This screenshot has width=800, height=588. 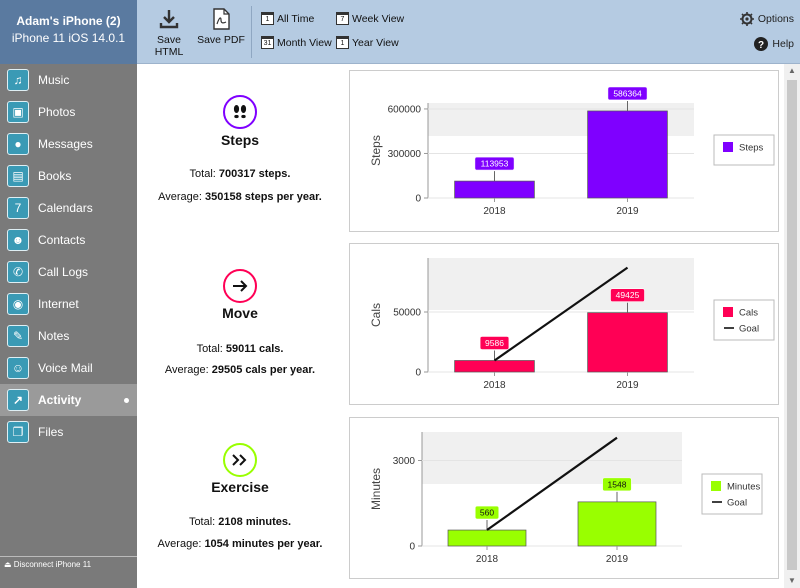 I want to click on music-icon: ♫, so click(x=18, y=80).